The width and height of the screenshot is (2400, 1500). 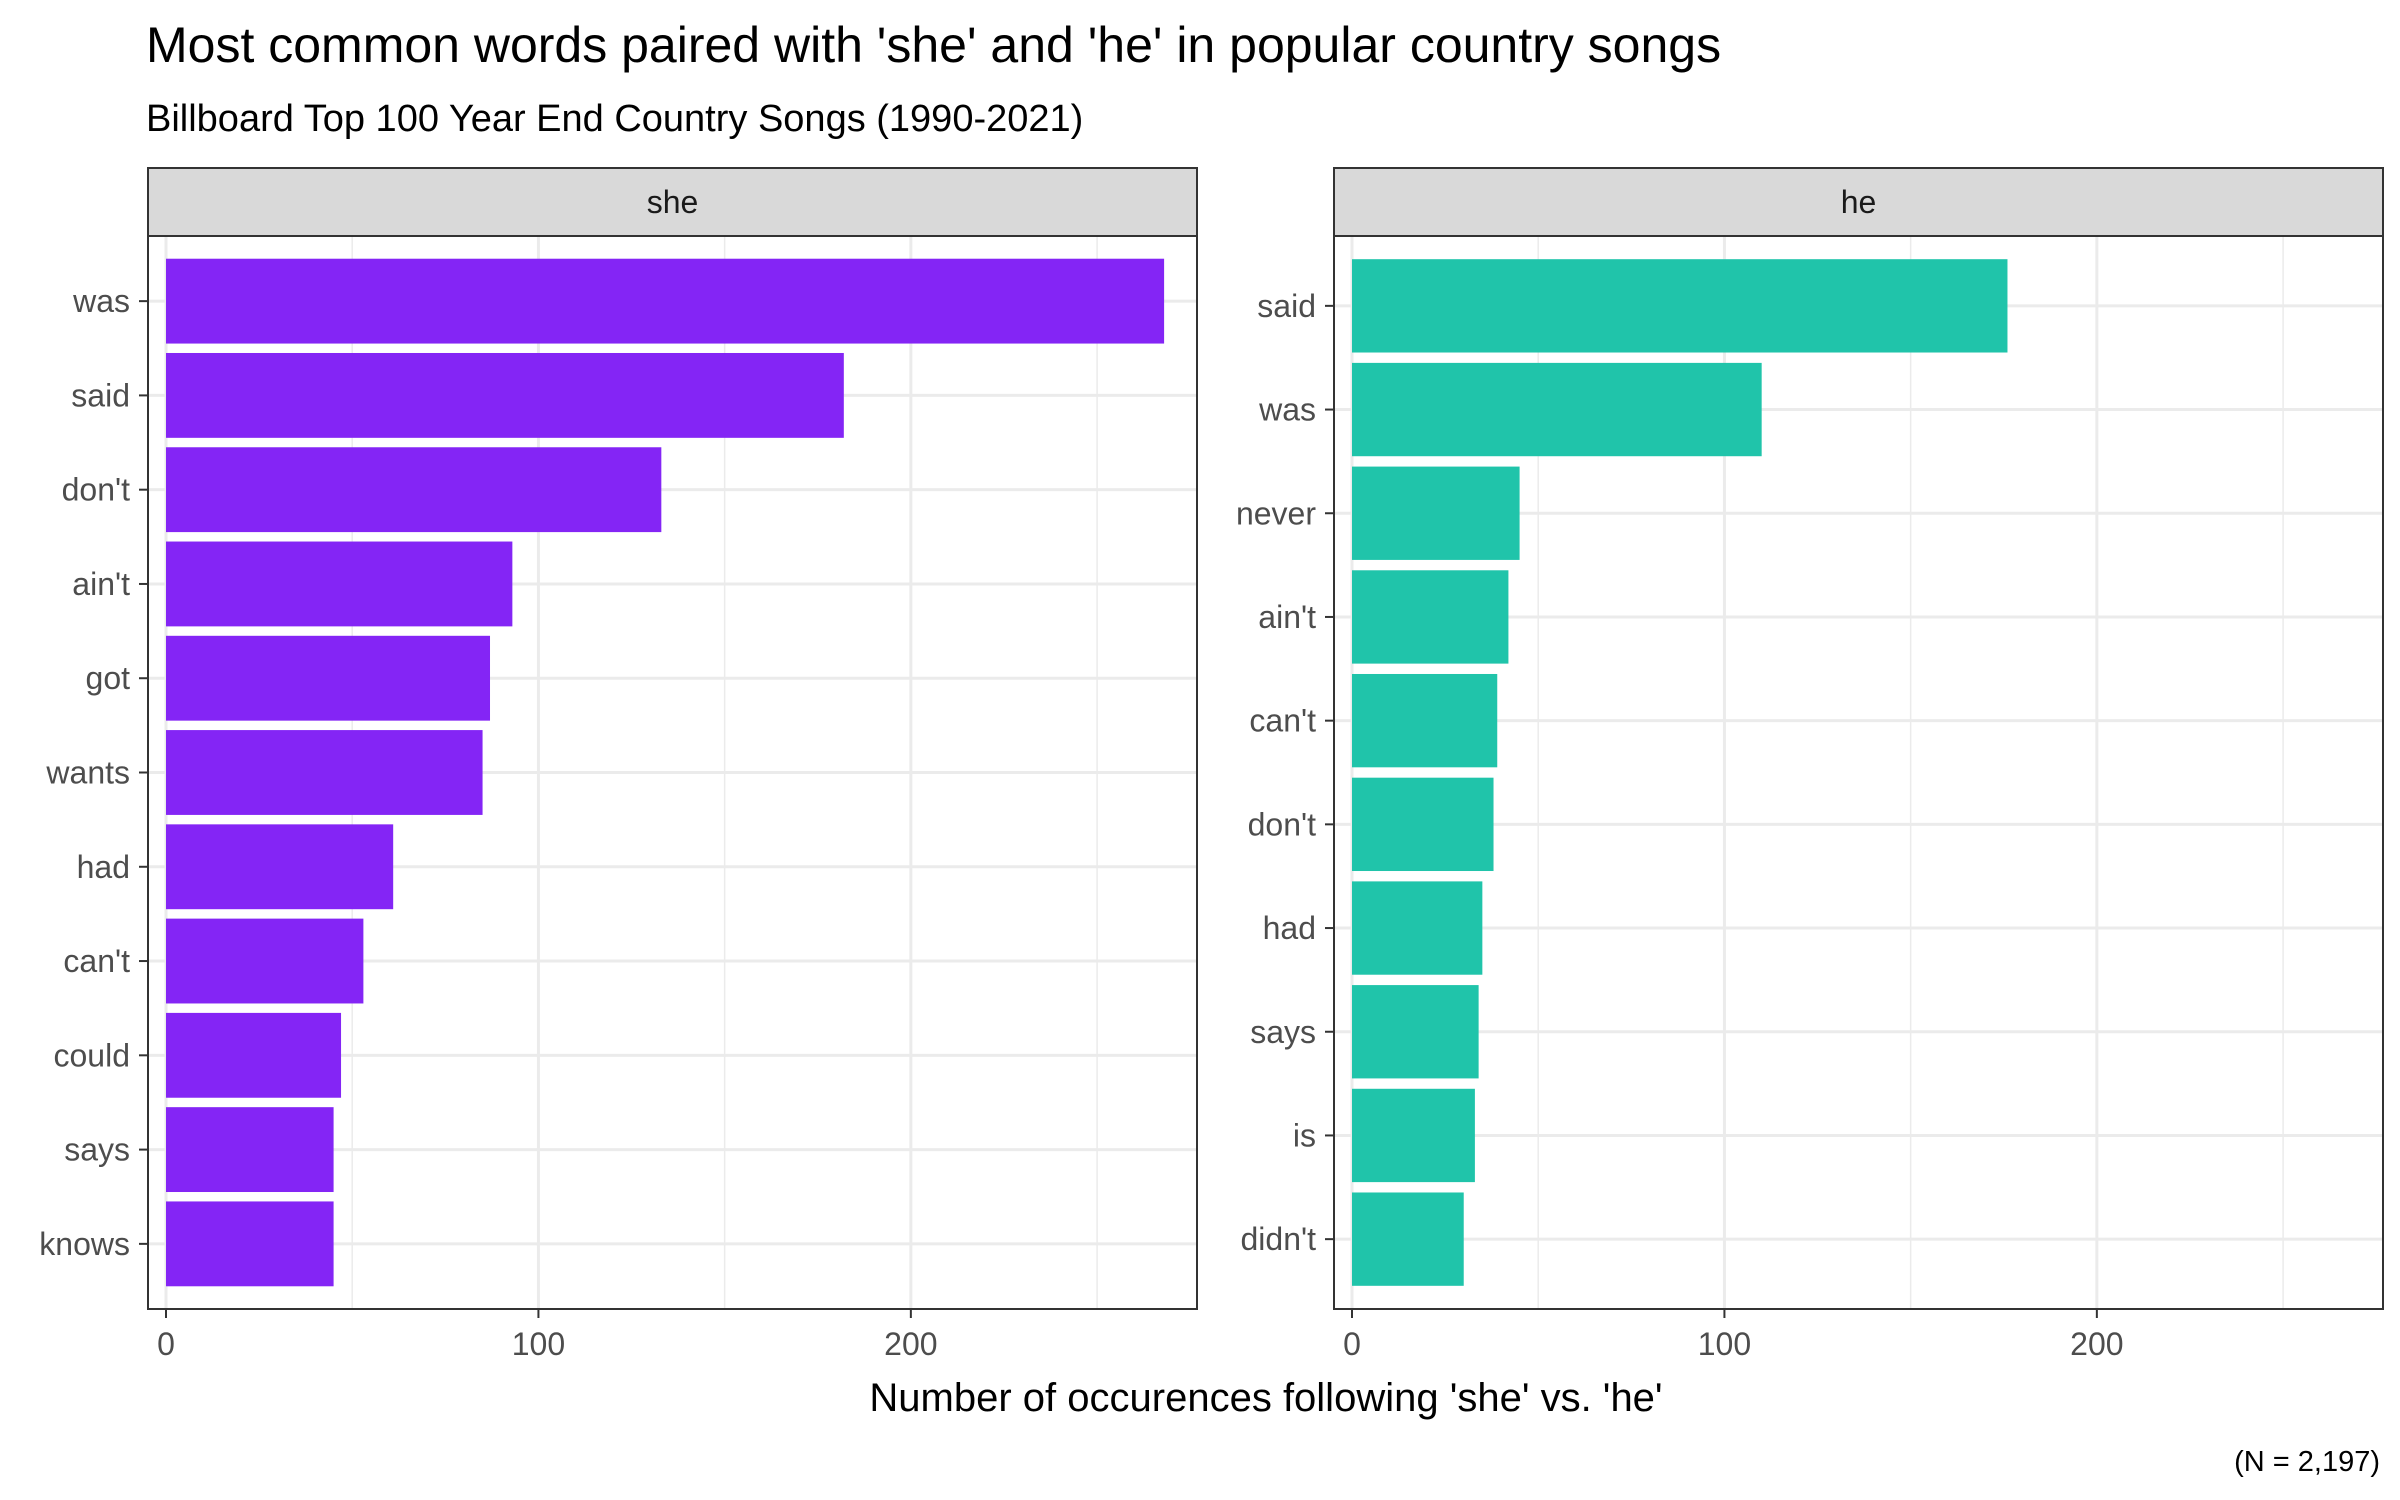 I want to click on bar-she-had, so click(x=280, y=867).